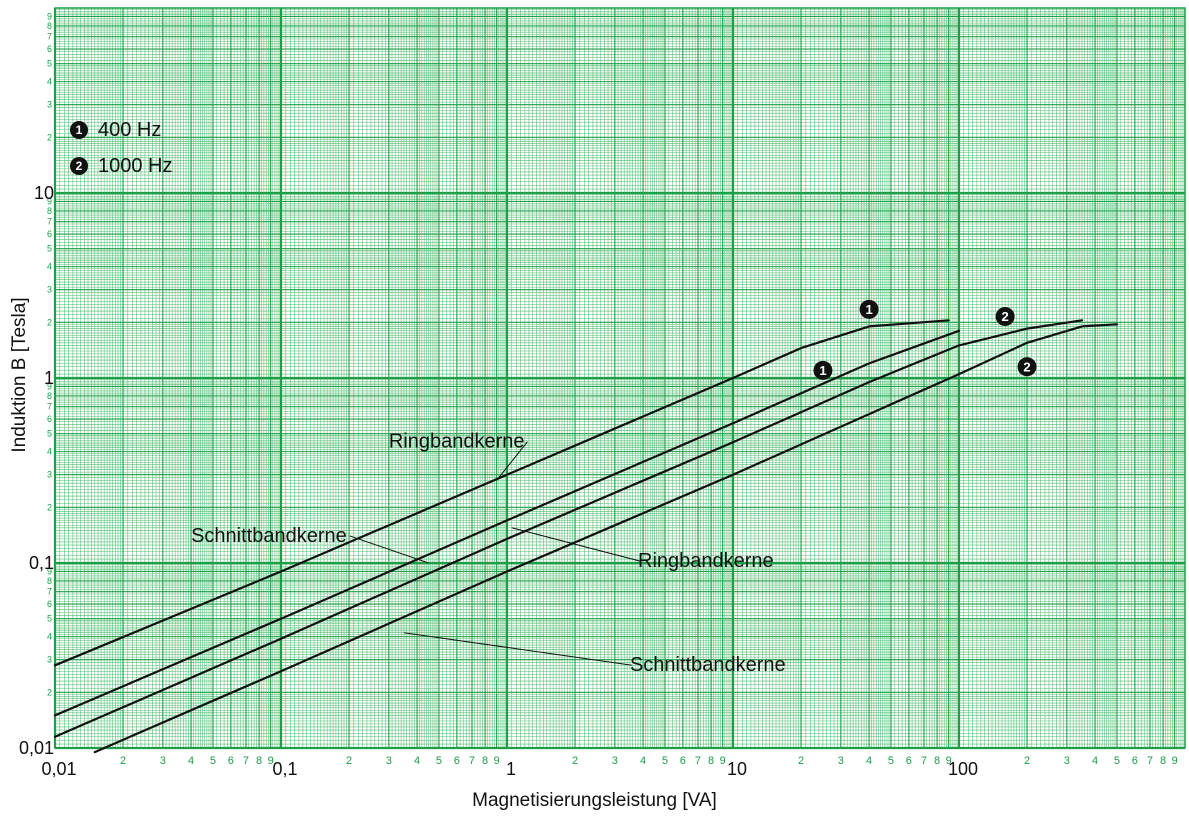 The image size is (1189, 825). What do you see at coordinates (41, 563) in the screenshot?
I see `y-tick-label: 0,1` at bounding box center [41, 563].